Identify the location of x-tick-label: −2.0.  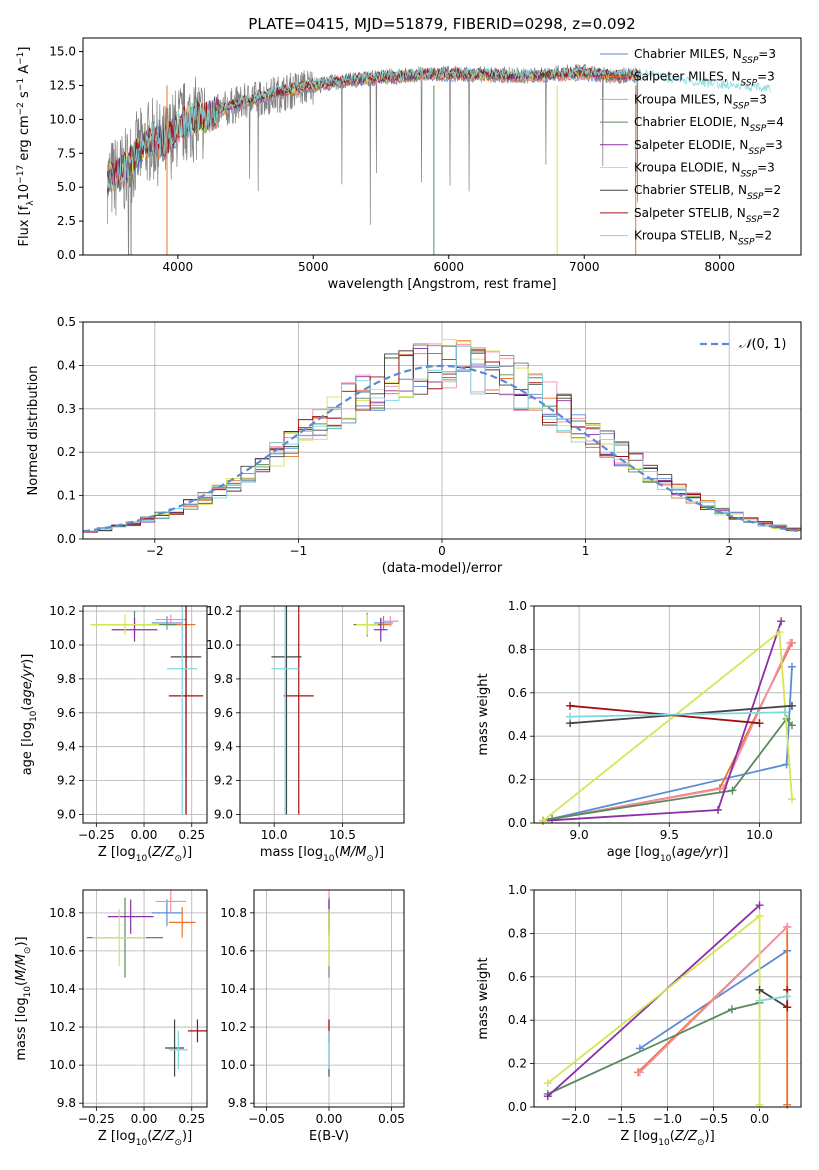
(575, 1119).